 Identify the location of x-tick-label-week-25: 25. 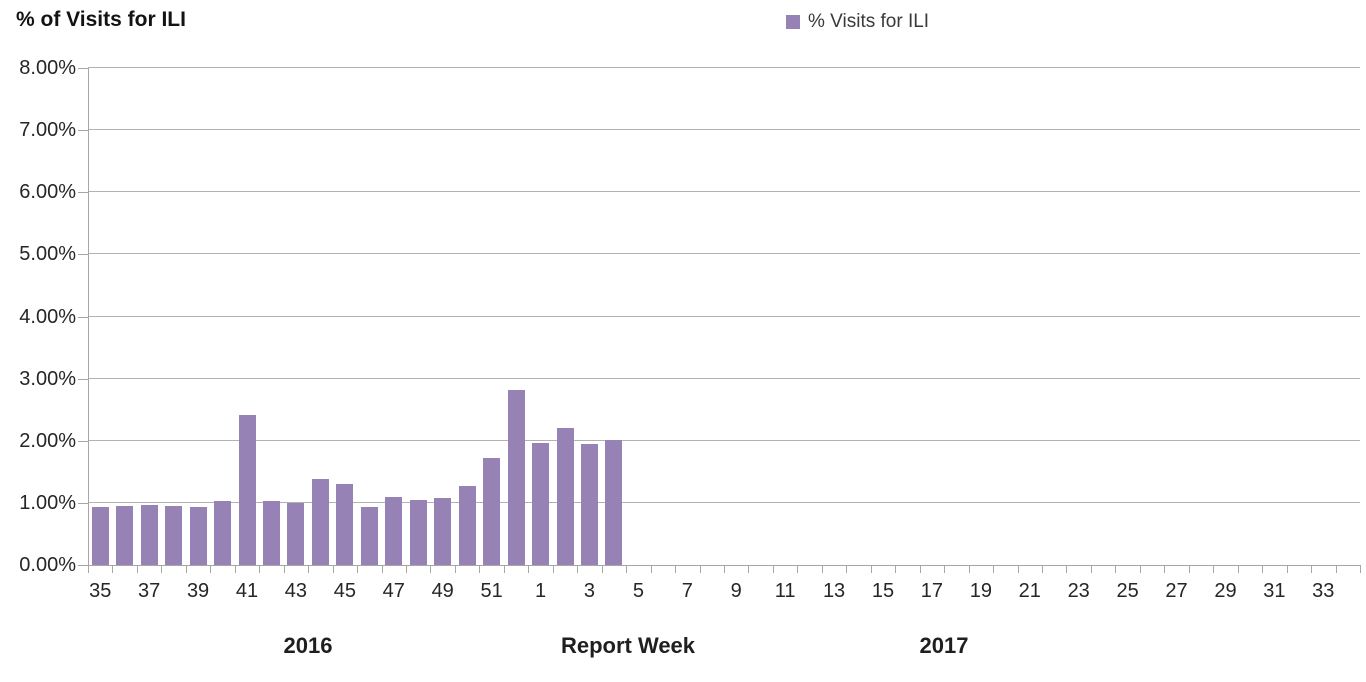
(1127, 591).